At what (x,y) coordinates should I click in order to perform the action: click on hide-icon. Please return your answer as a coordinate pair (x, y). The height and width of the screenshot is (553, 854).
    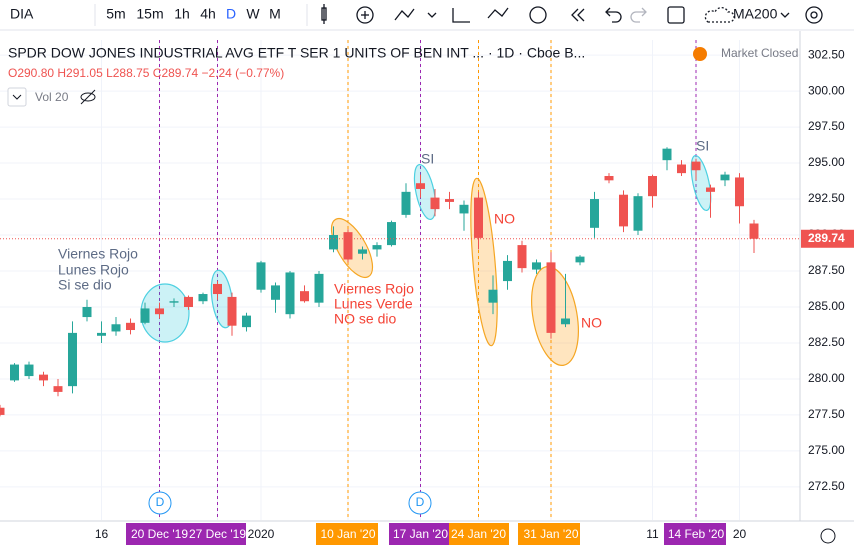
    Looking at the image, I should click on (88, 97).